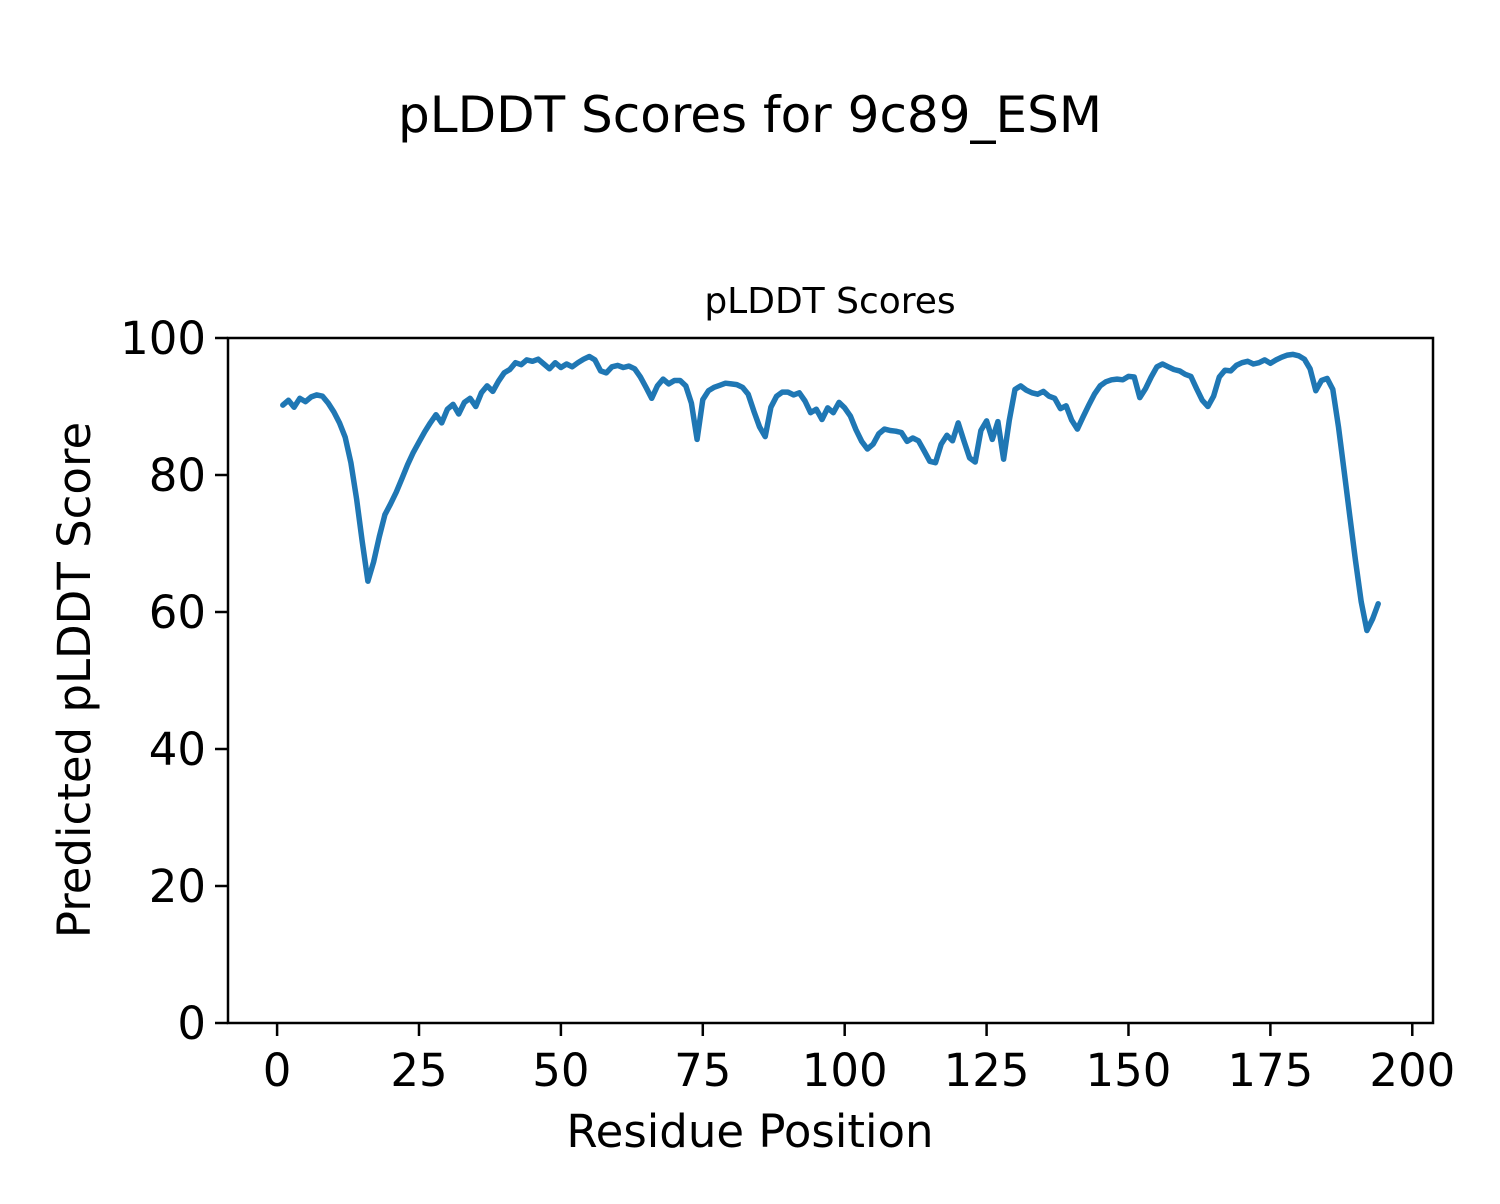  I want to click on x-tick-label: 200, so click(1412, 1070).